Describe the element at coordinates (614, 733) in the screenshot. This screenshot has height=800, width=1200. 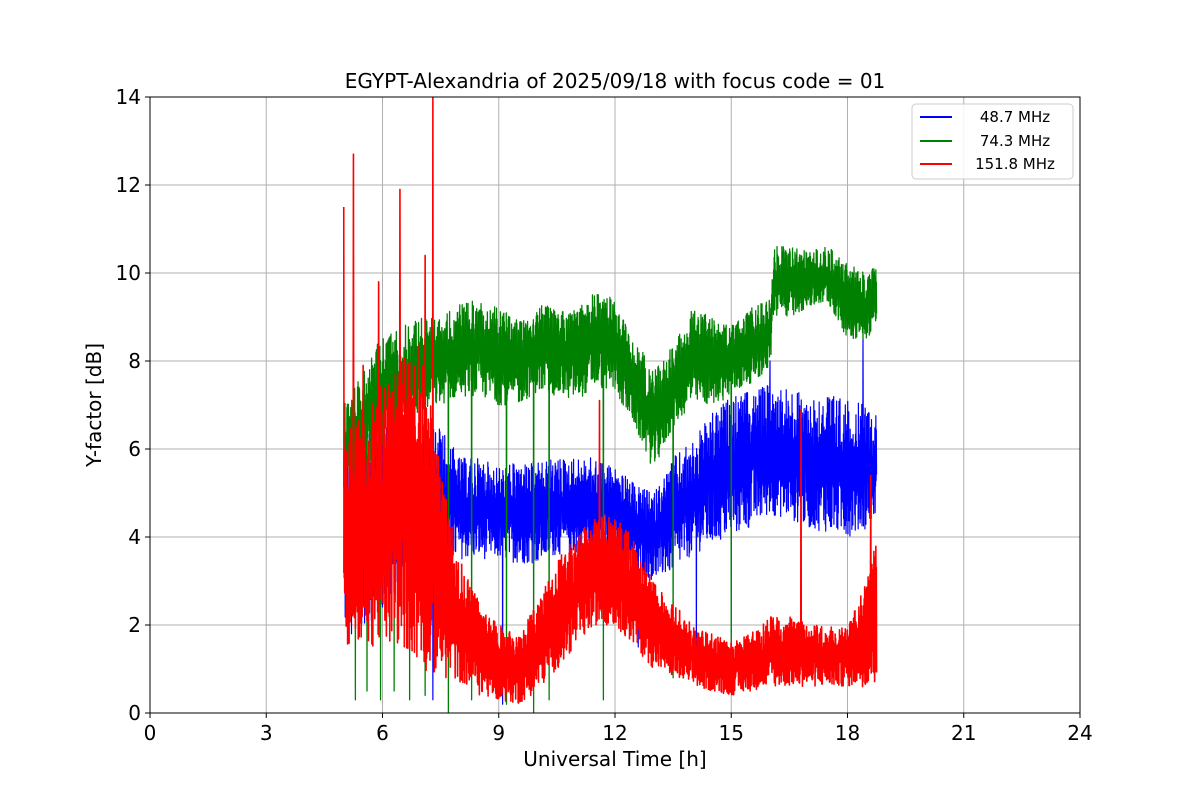
I see `x-tick-label: 12` at that location.